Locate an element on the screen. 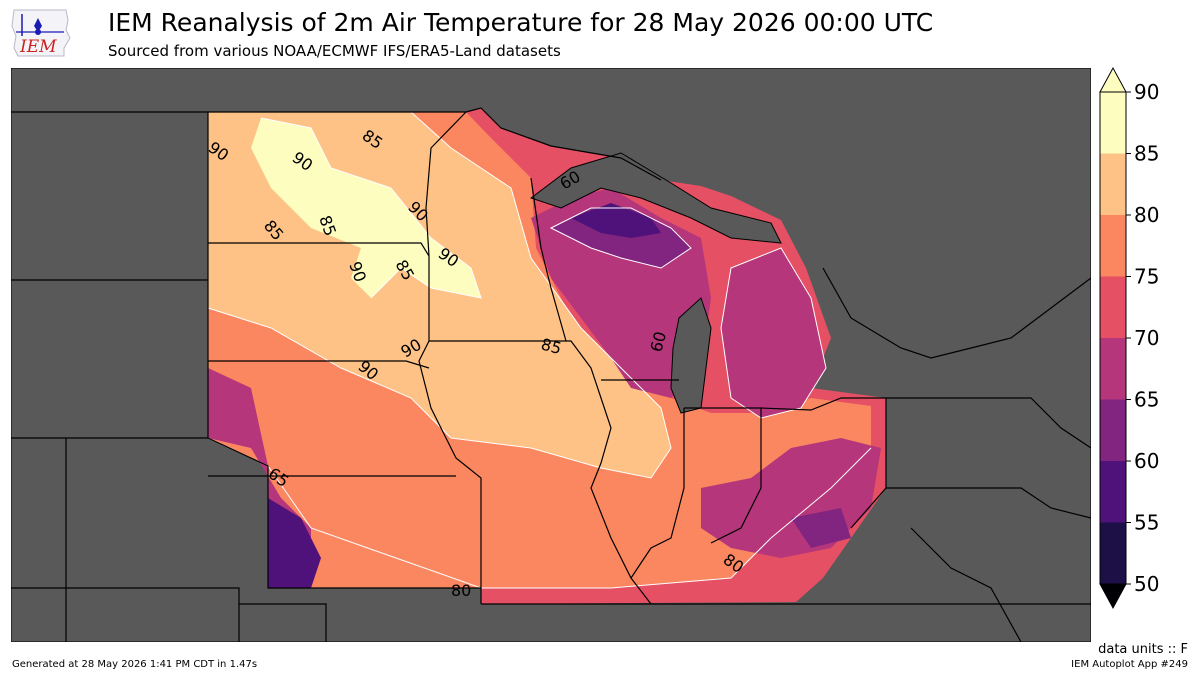  colorbar-labels: 50 55 60 65 70 75 80 85 90 is located at coordinates (1142, 338).